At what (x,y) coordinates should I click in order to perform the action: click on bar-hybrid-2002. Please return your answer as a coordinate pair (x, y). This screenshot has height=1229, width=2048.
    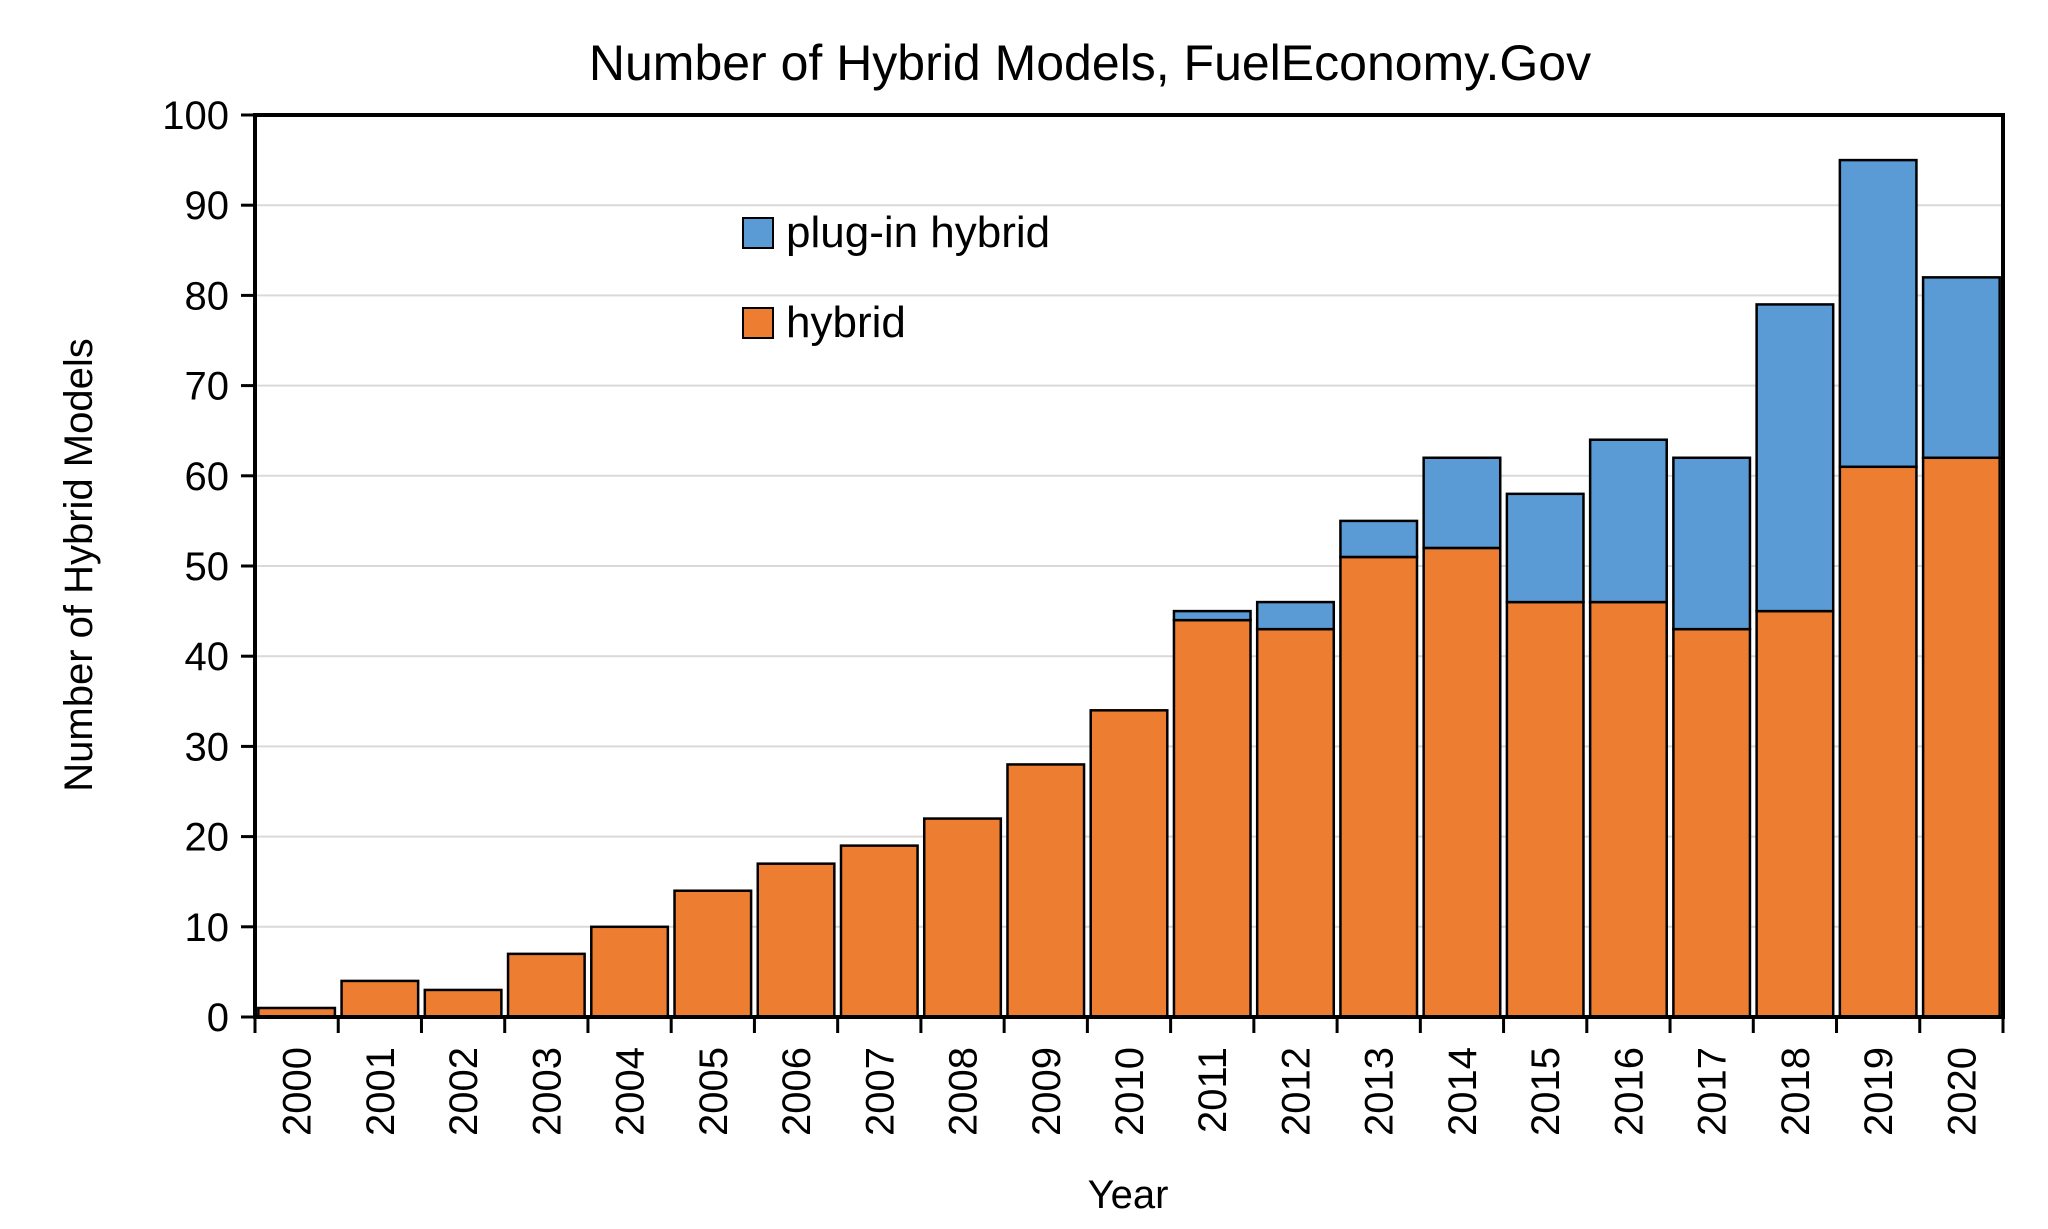
    Looking at the image, I should click on (463, 1003).